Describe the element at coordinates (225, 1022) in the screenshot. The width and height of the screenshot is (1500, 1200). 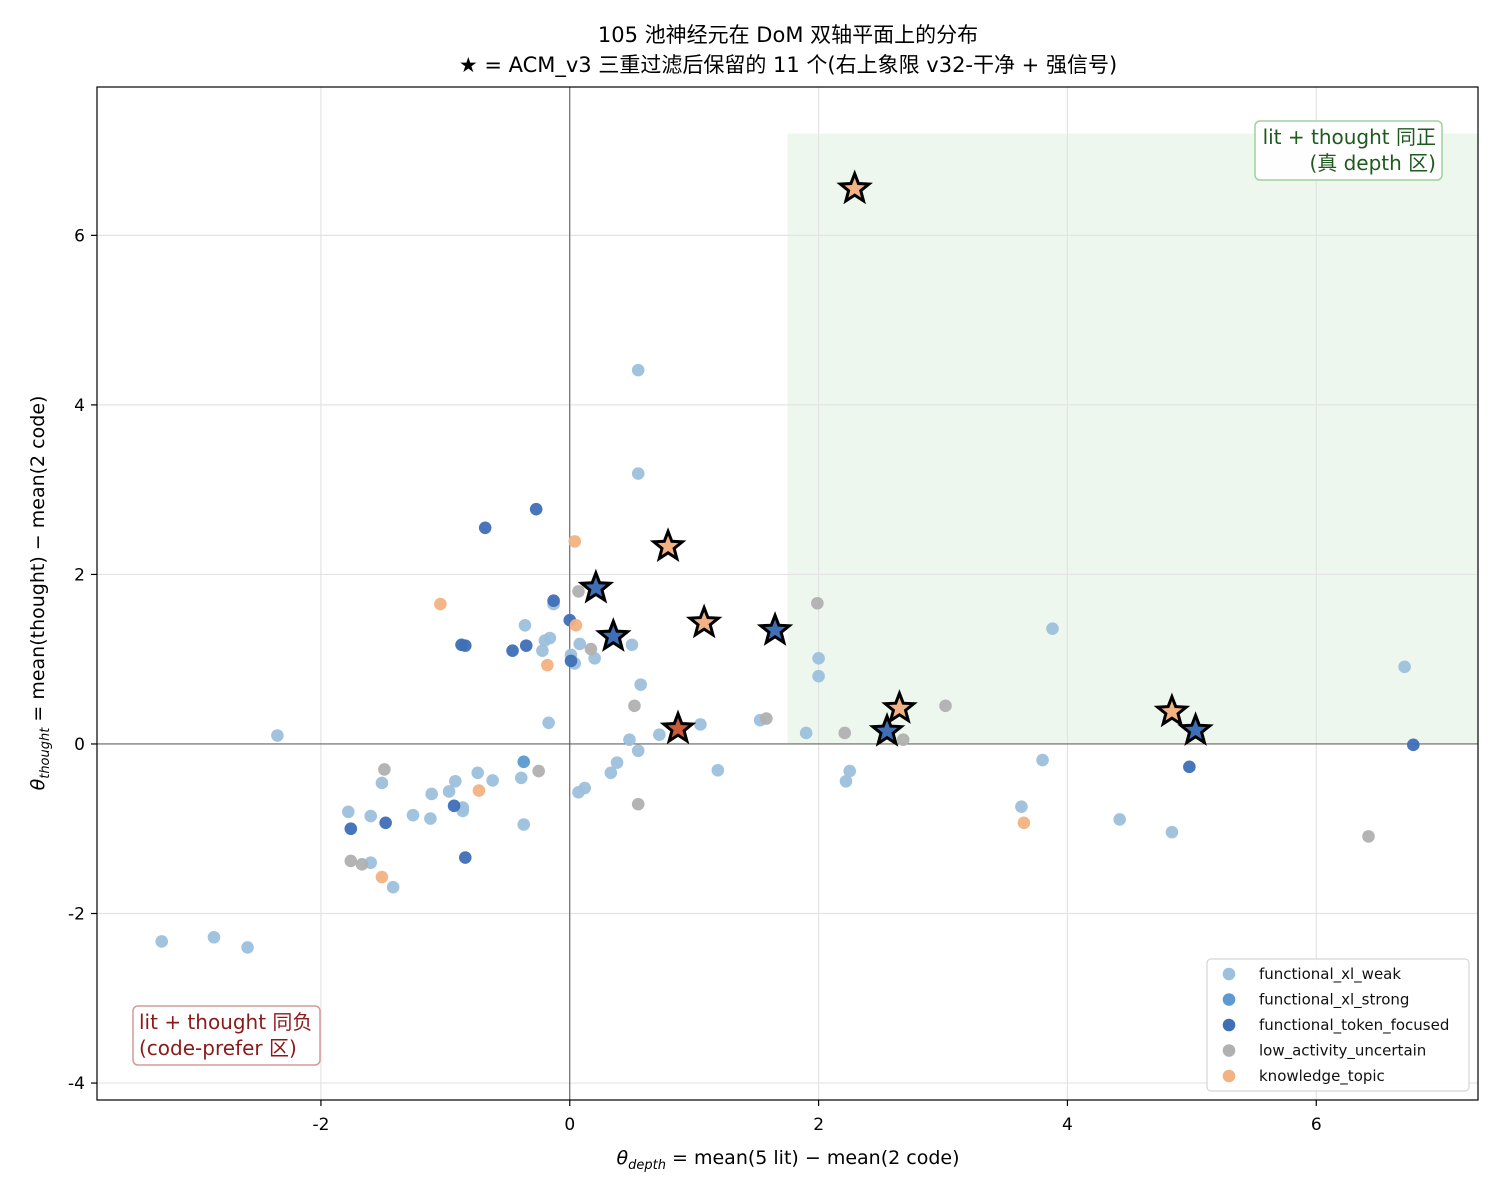
I see `annotation-lower-line-1: lit + thought 同负` at that location.